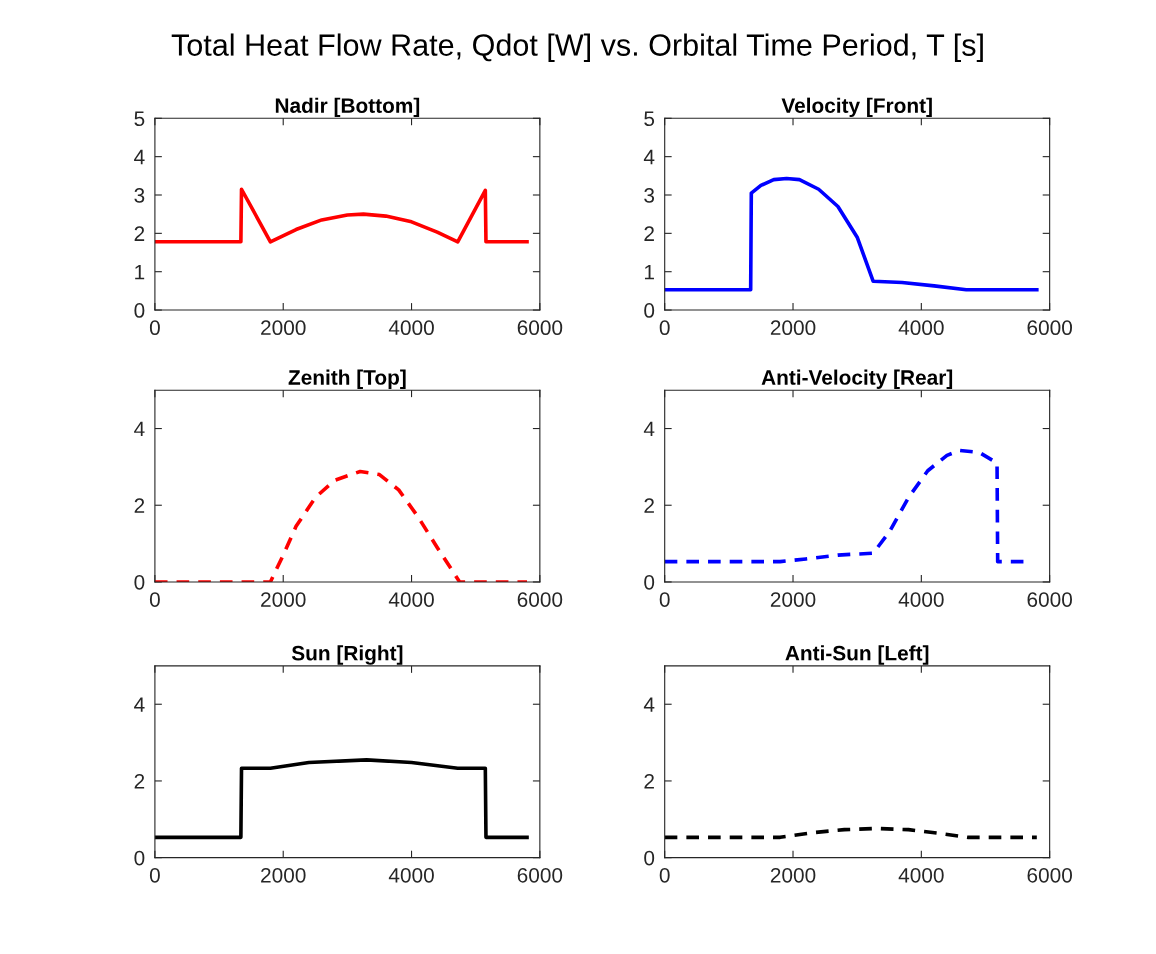  I want to click on chart-title: Sun [Right], so click(347, 655).